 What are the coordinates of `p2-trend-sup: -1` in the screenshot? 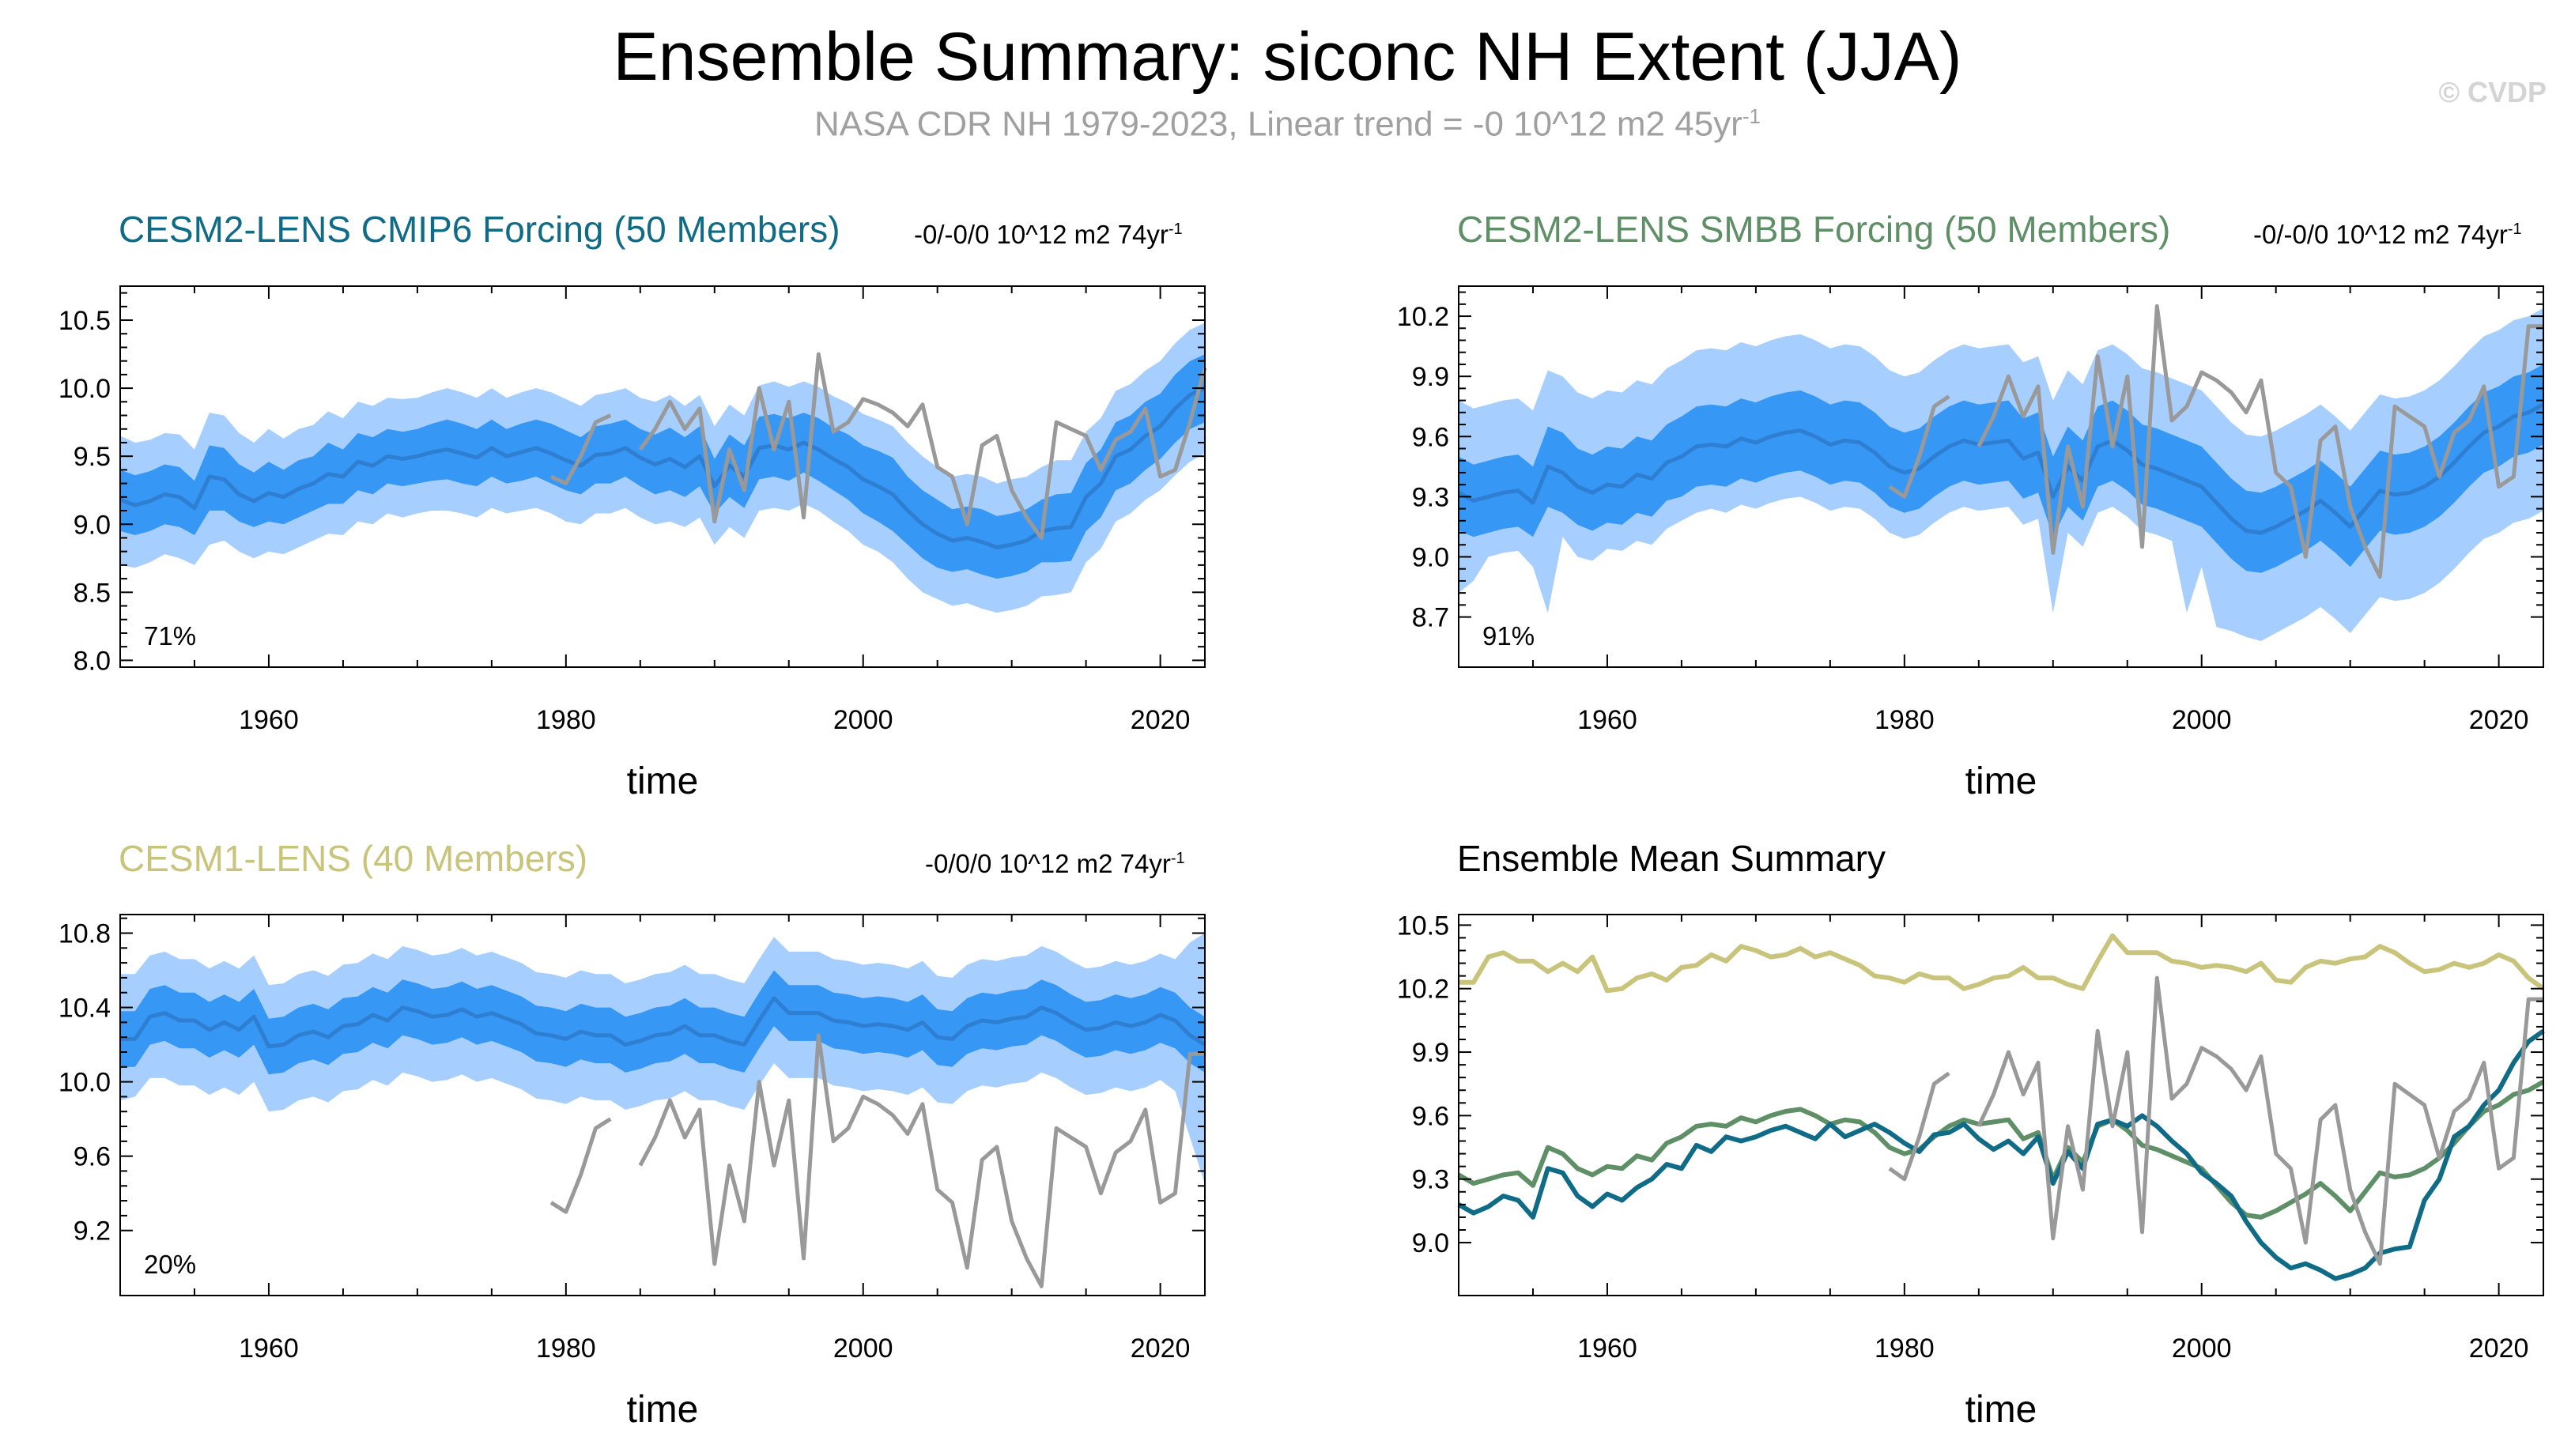 It's located at (2514, 230).